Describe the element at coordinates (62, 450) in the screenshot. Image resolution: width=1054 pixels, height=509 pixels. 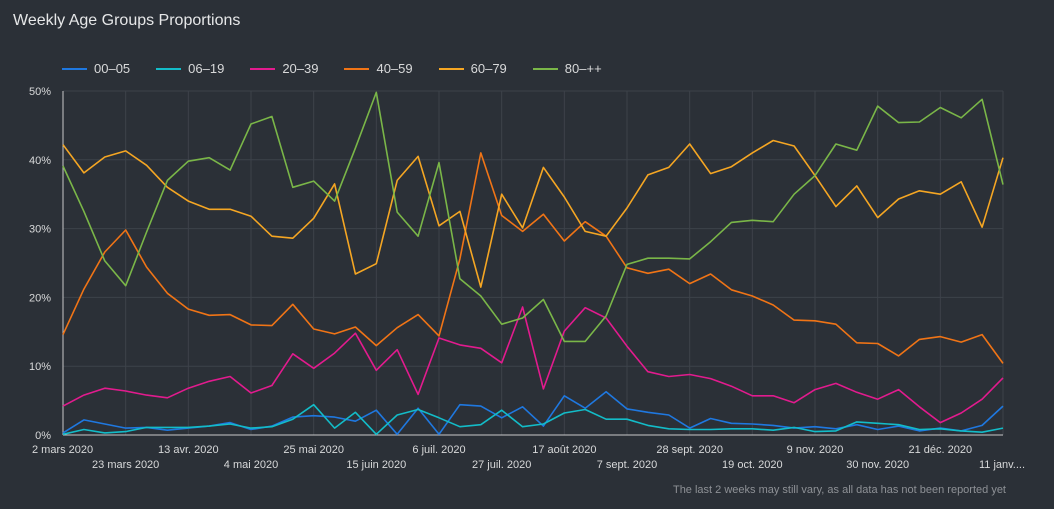
I see `x-tick-label: 2 mars 2020` at that location.